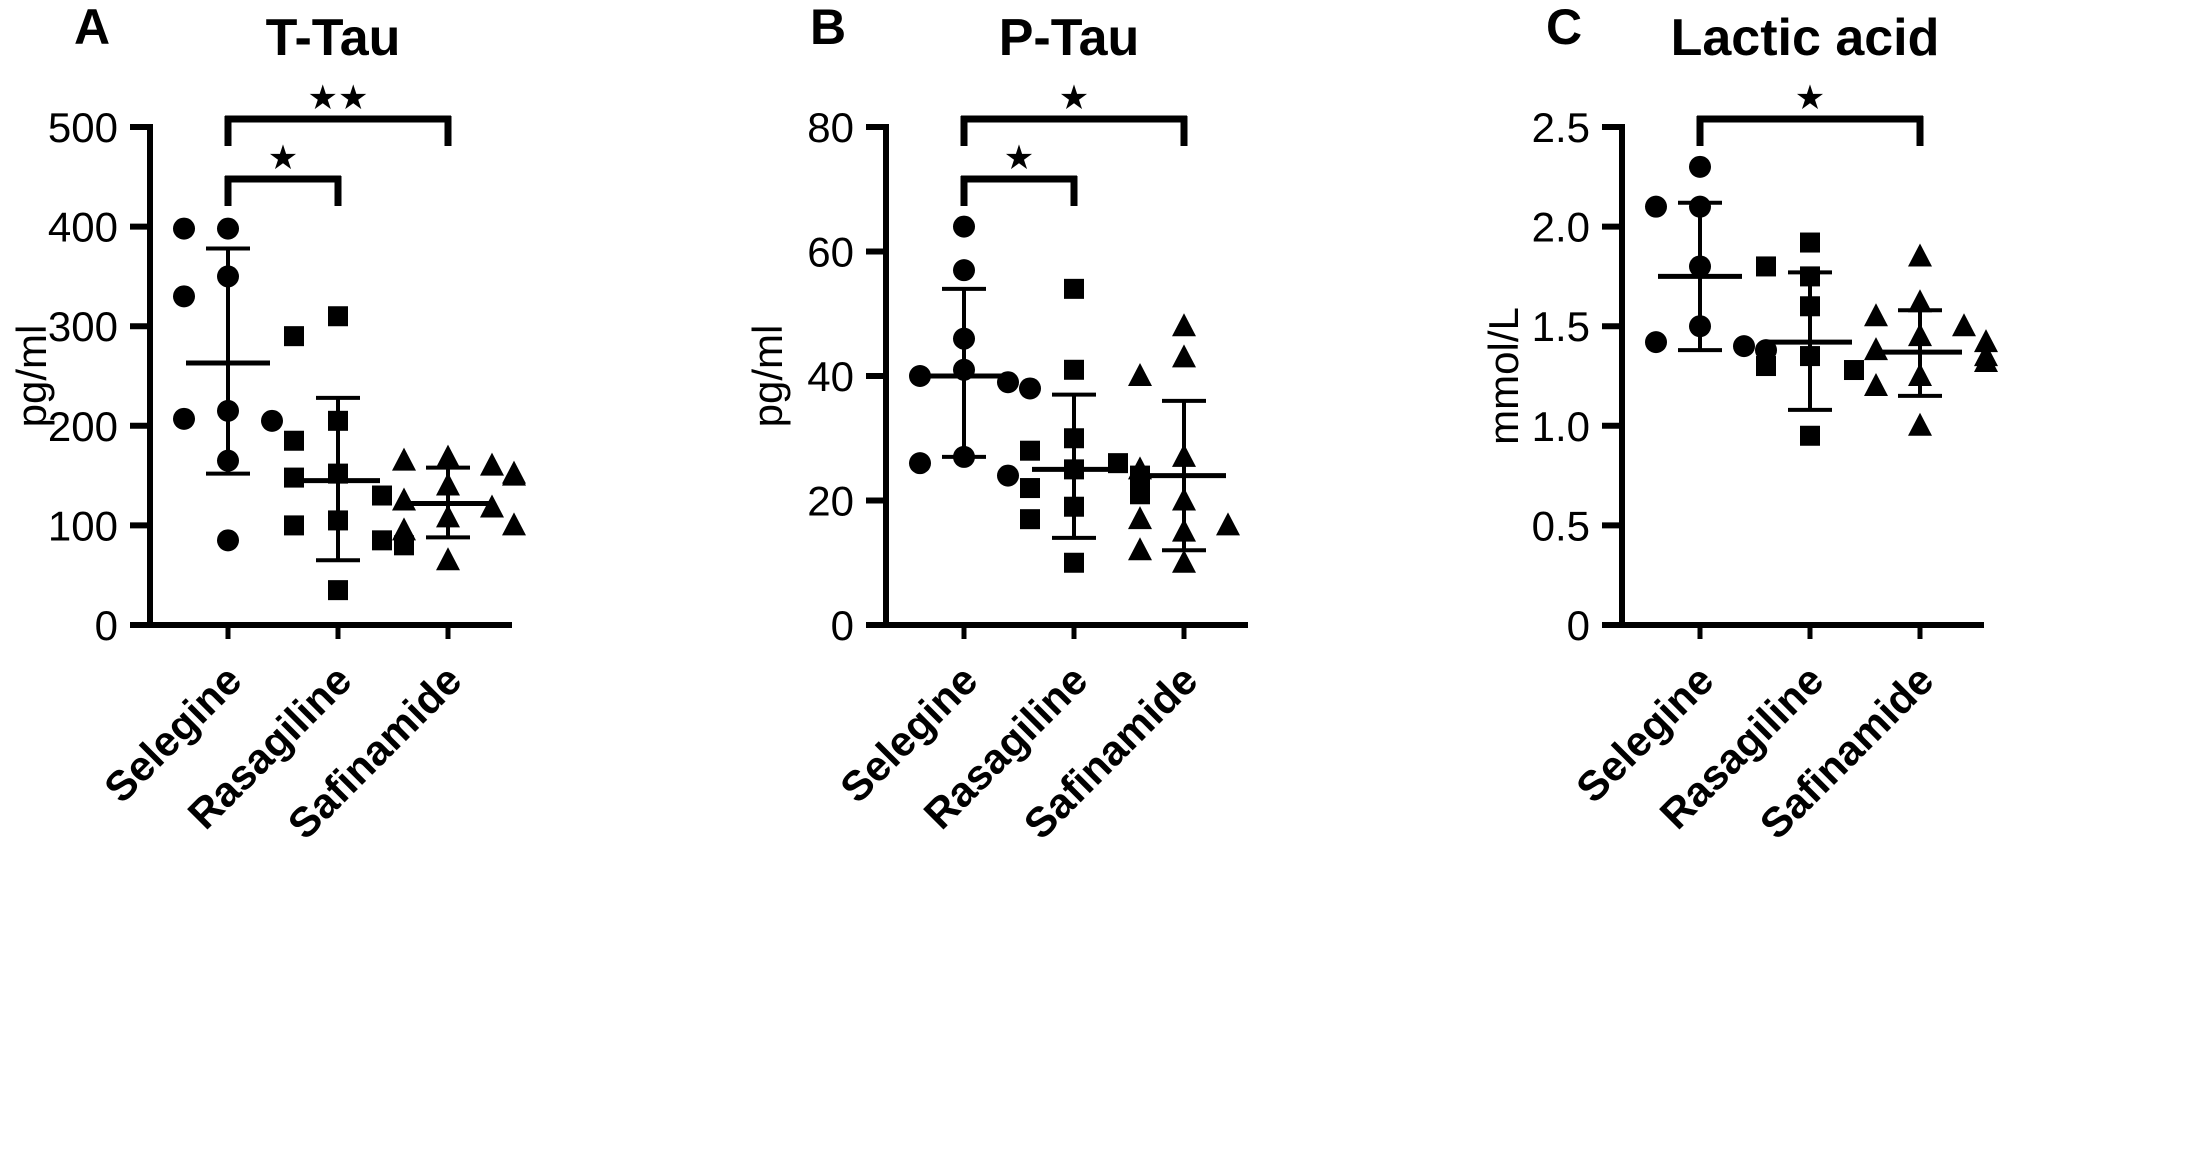 The image size is (2209, 1152). I want to click on y-tick-label: 20, so click(830, 501).